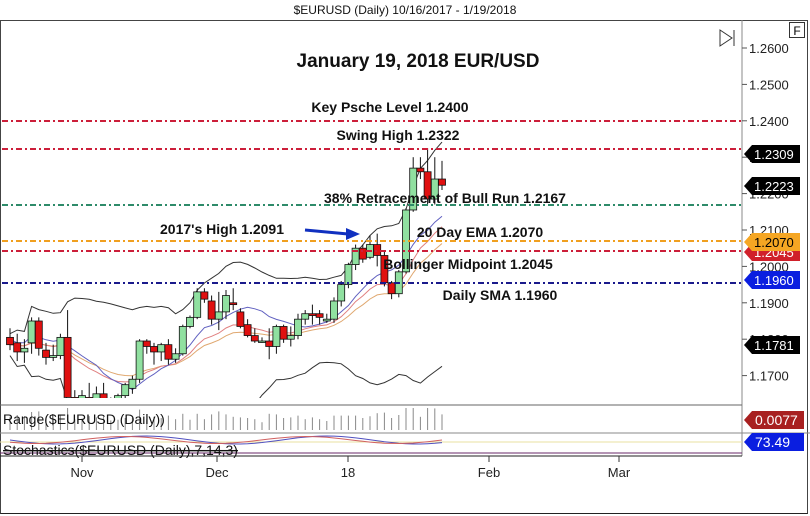  What do you see at coordinates (797, 30) in the screenshot?
I see `f-button: F` at bounding box center [797, 30].